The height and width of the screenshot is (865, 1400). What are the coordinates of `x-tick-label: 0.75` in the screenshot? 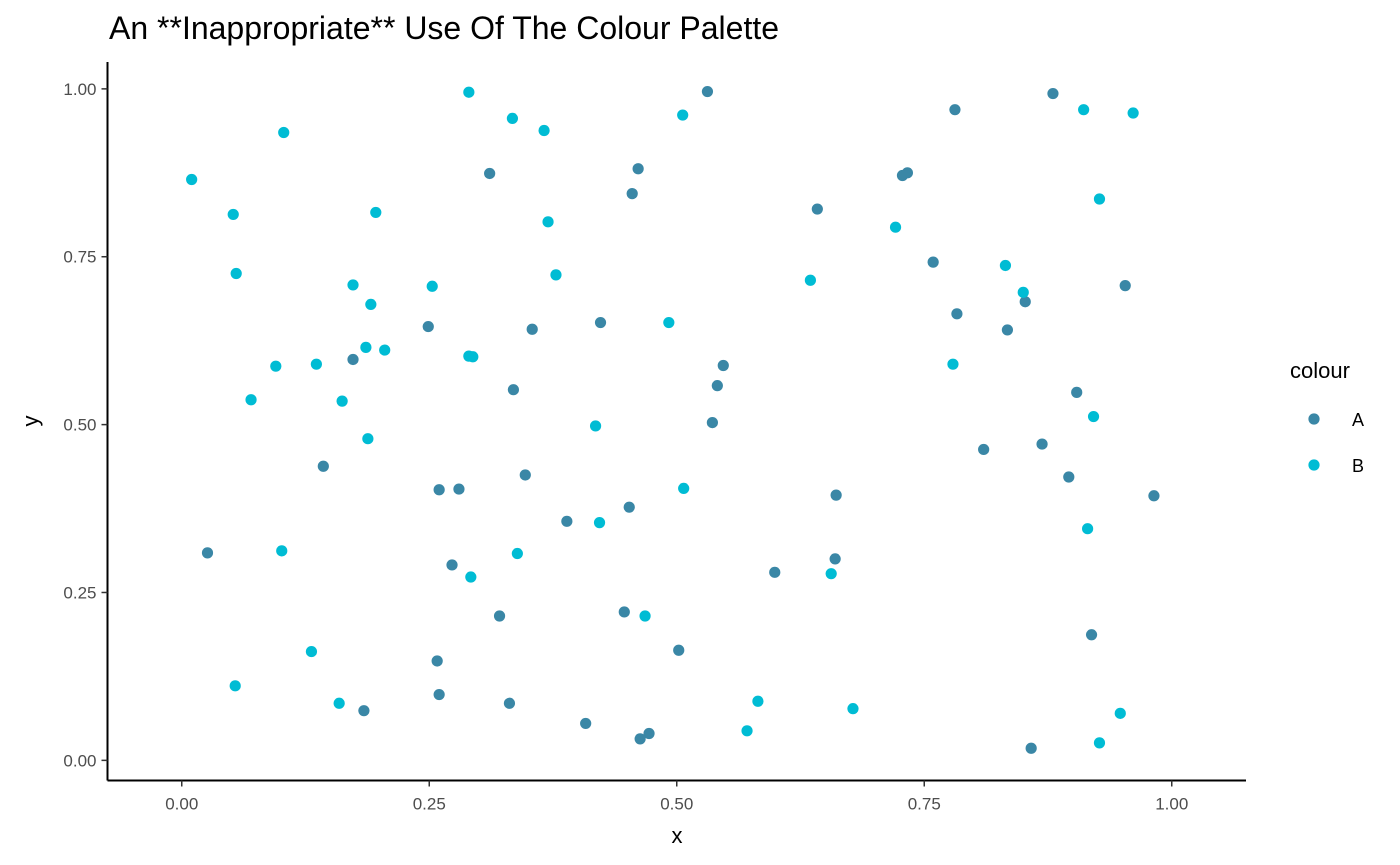 It's located at (924, 804).